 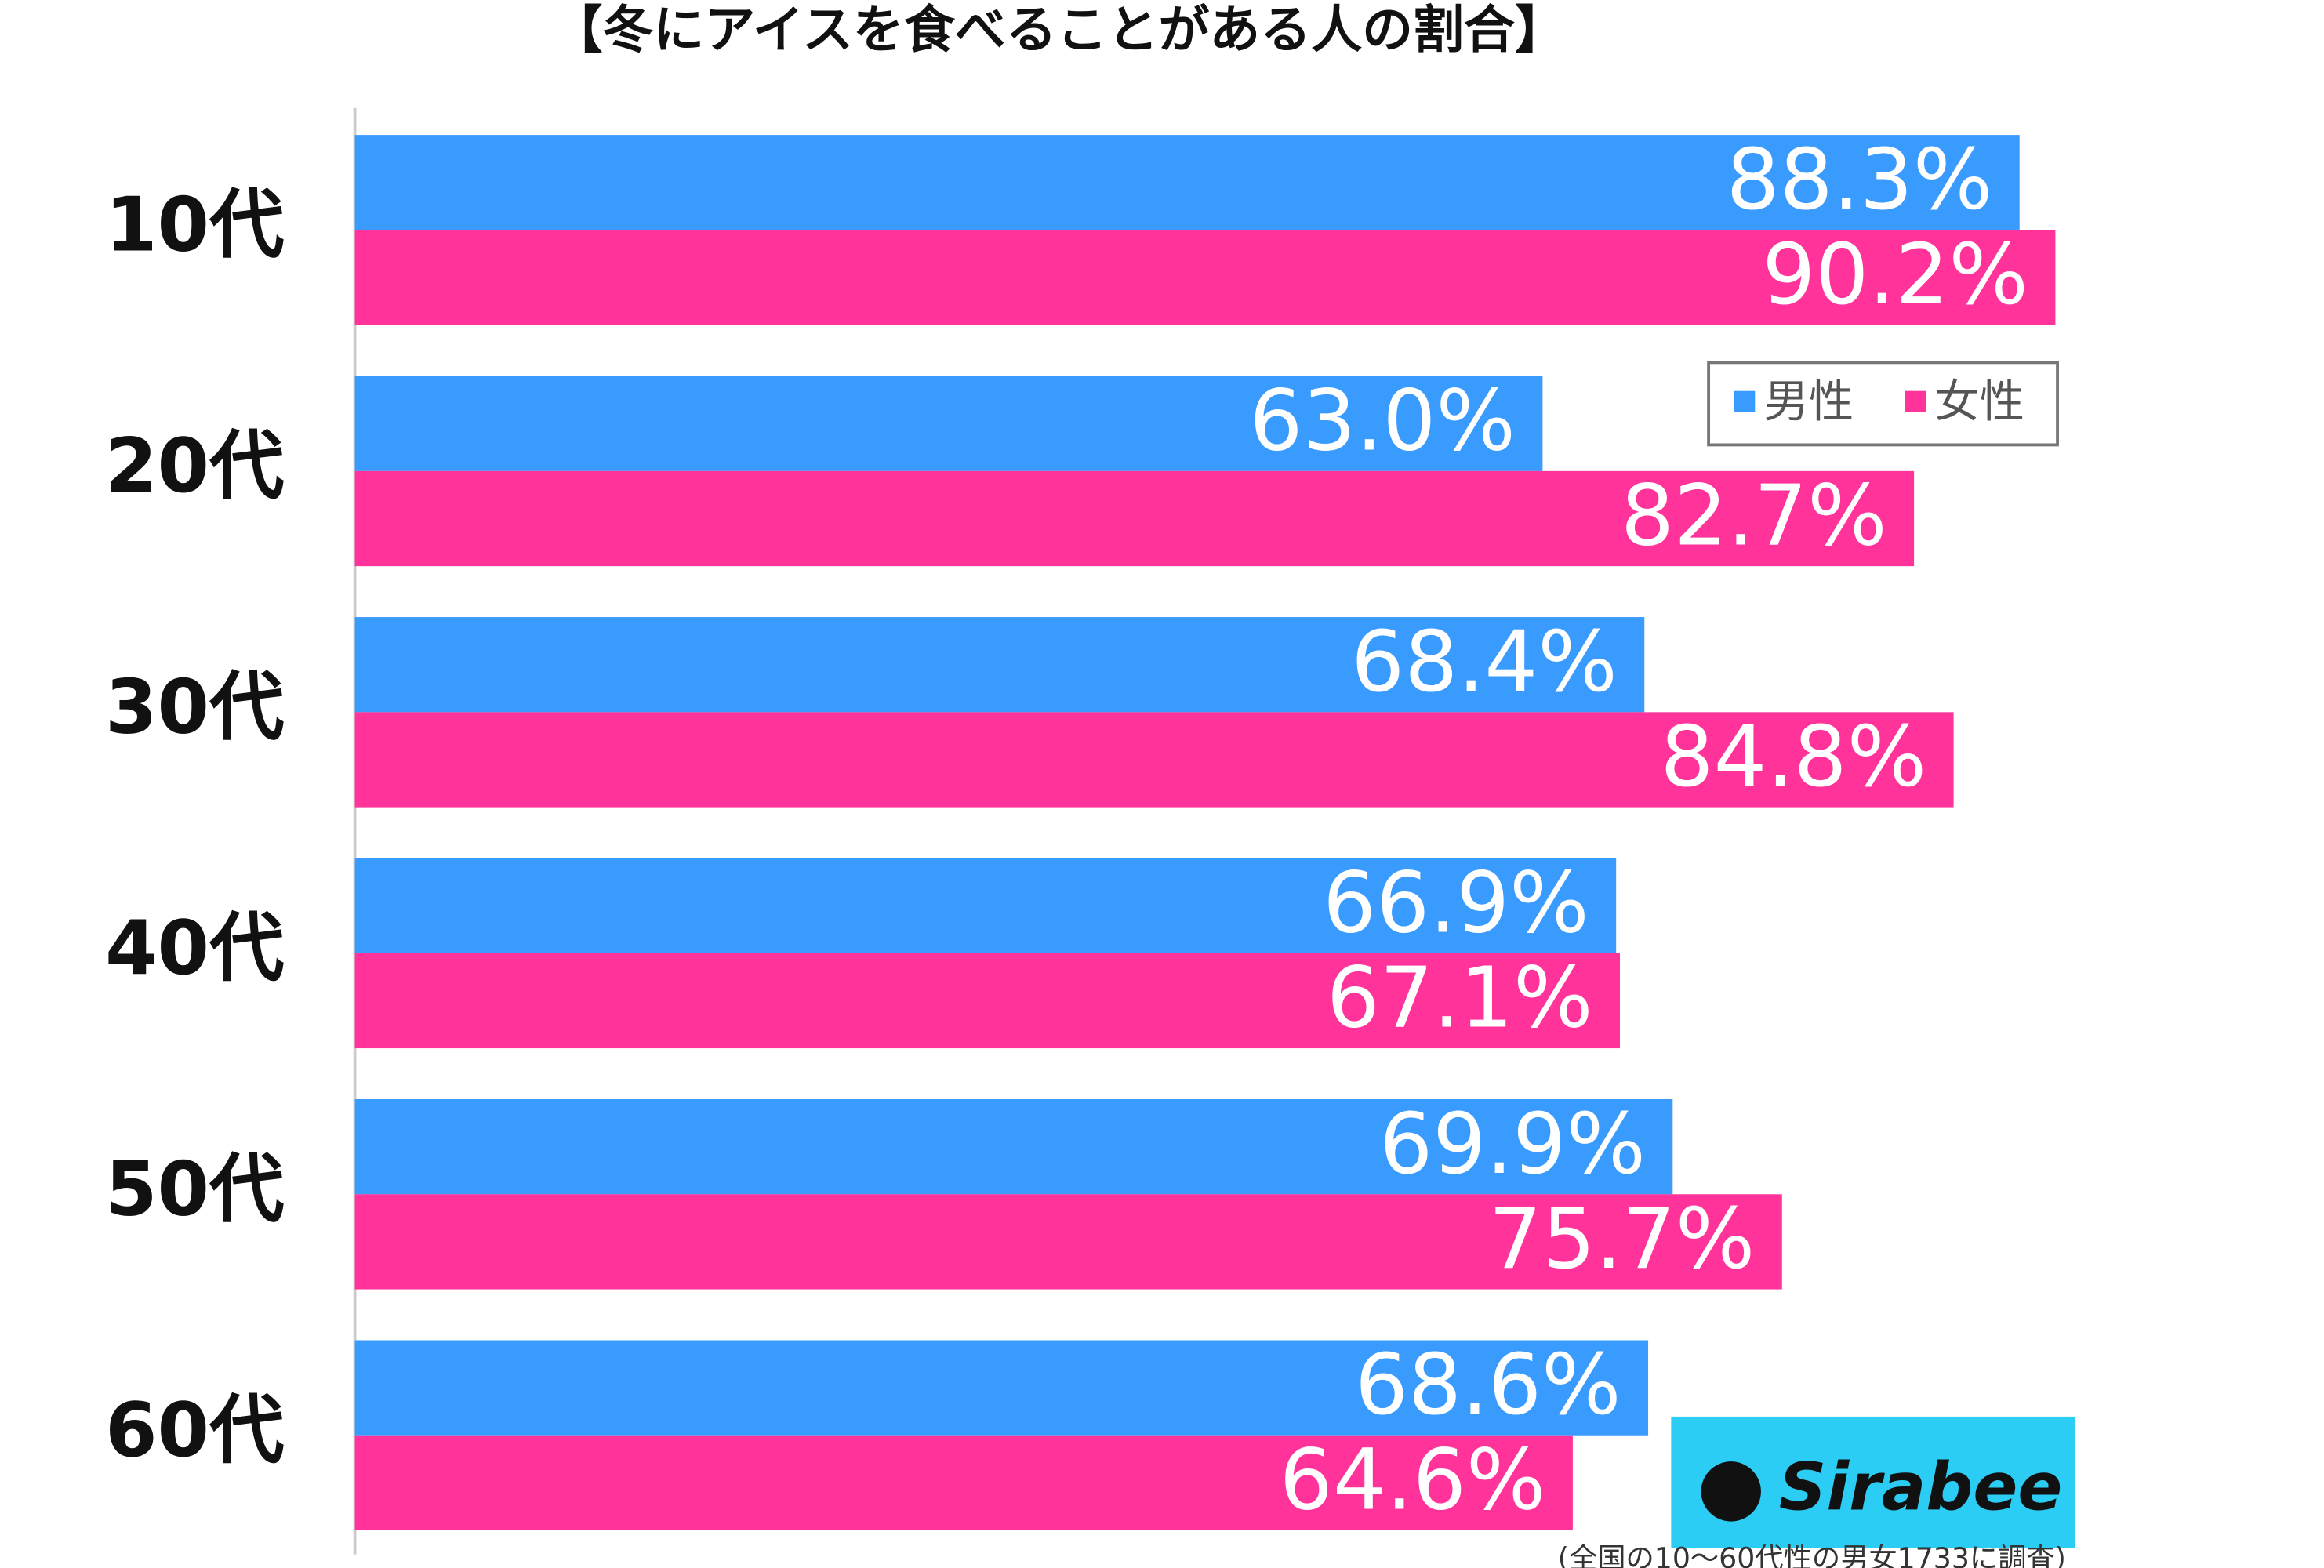 I want to click on value-label: 84.8%, so click(x=1793, y=757).